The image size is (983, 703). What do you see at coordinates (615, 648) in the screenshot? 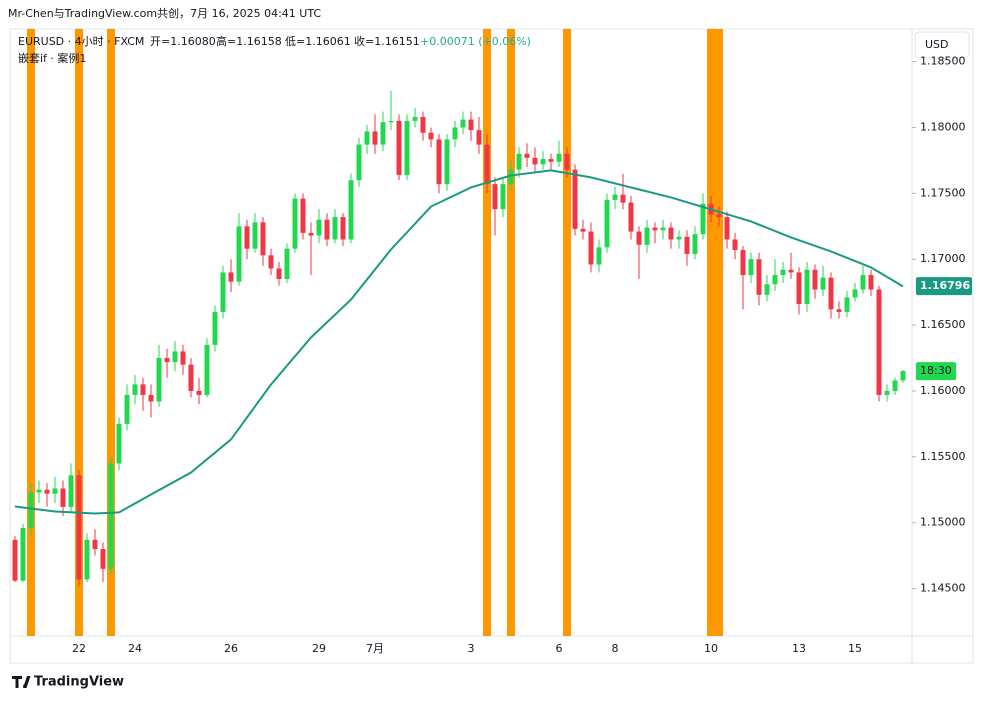
I see `x-tick-label: 8` at bounding box center [615, 648].